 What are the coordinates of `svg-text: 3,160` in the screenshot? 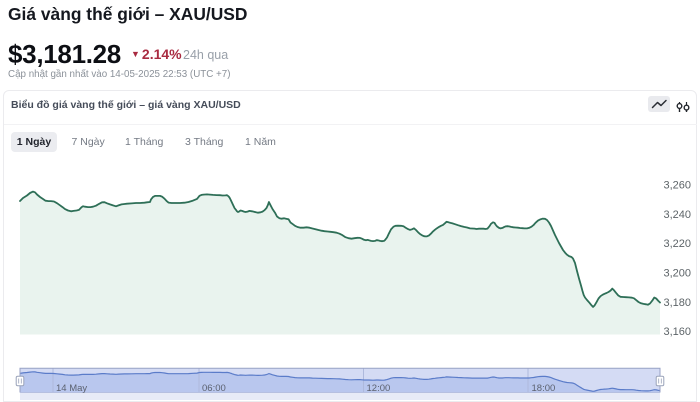 It's located at (677, 332).